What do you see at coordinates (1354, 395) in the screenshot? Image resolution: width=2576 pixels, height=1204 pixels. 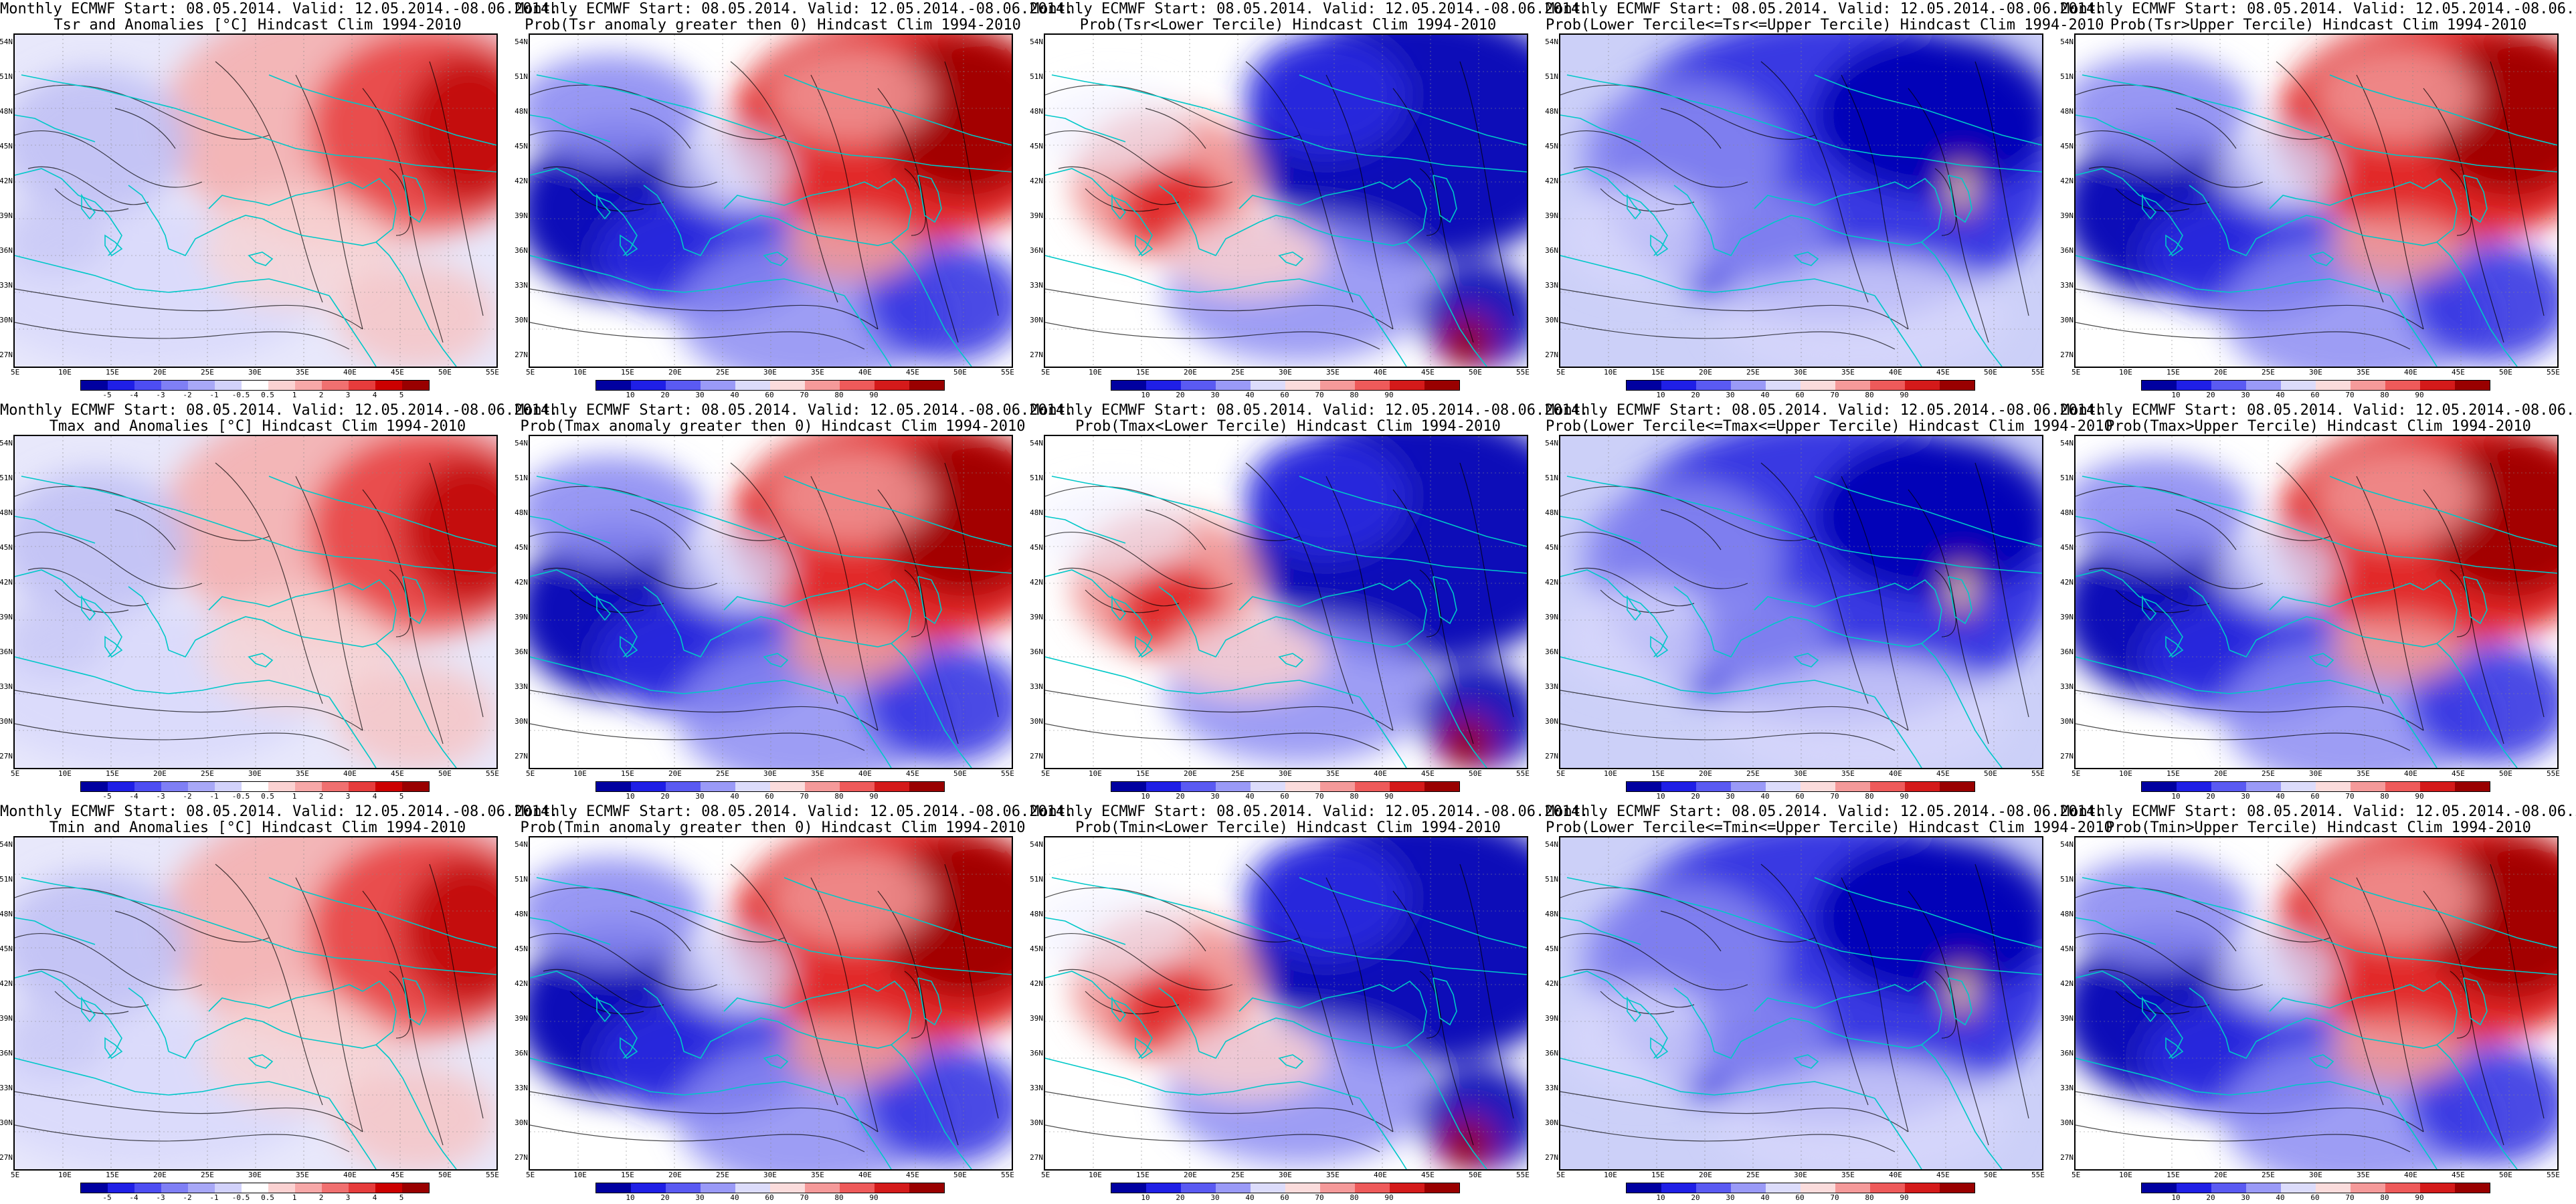 I see `colorbar-tick-label: 80` at bounding box center [1354, 395].